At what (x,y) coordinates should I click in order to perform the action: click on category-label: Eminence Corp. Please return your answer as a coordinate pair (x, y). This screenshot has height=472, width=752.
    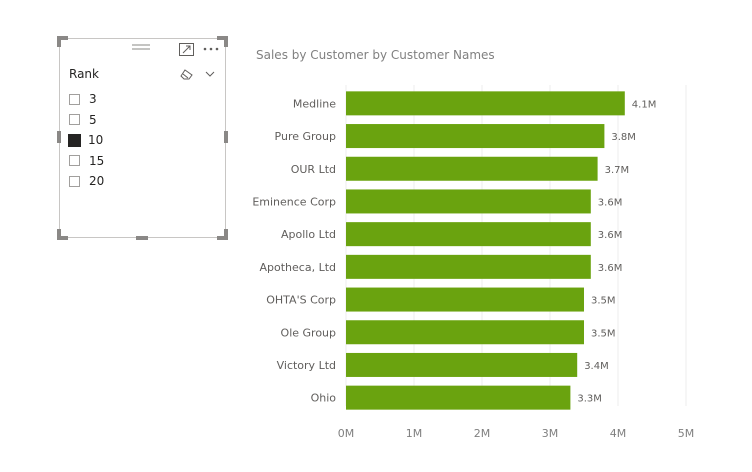
    Looking at the image, I should click on (294, 201).